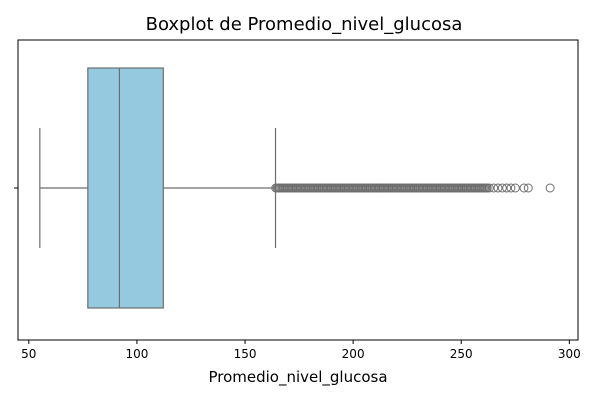  I want to click on x-tick-label: 100, so click(136, 354).